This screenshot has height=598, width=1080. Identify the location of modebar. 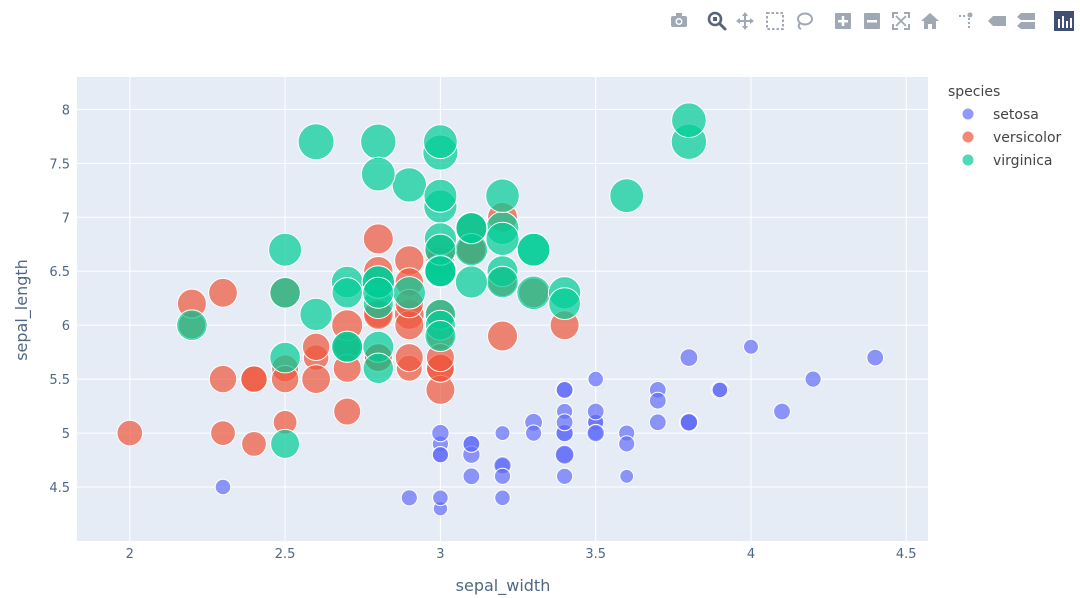
(540, 22).